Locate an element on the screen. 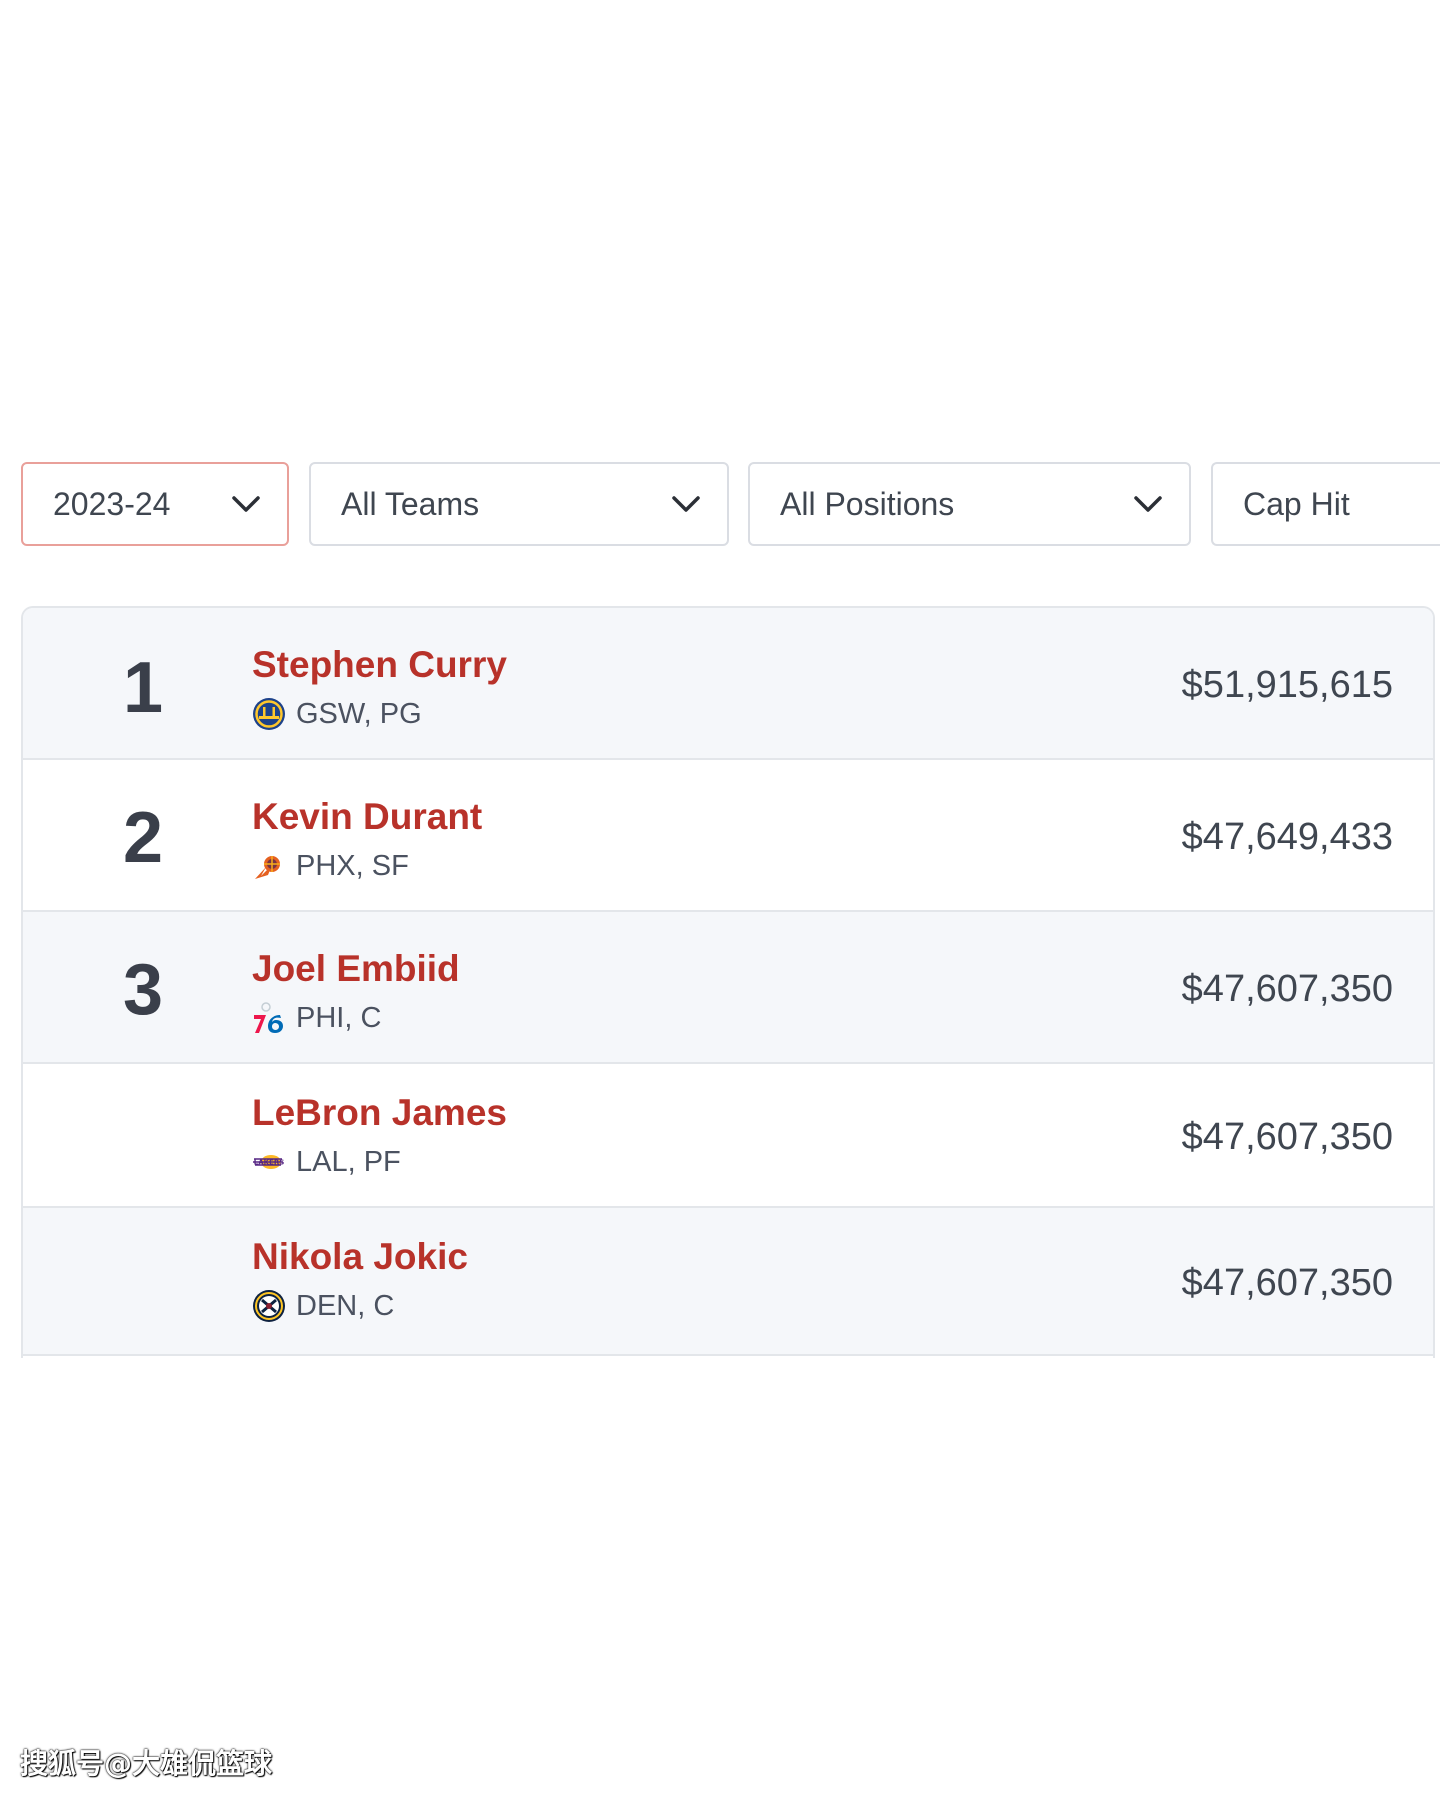 This screenshot has width=1440, height=1800. season-select-value: 2023-24 is located at coordinates (112, 503).